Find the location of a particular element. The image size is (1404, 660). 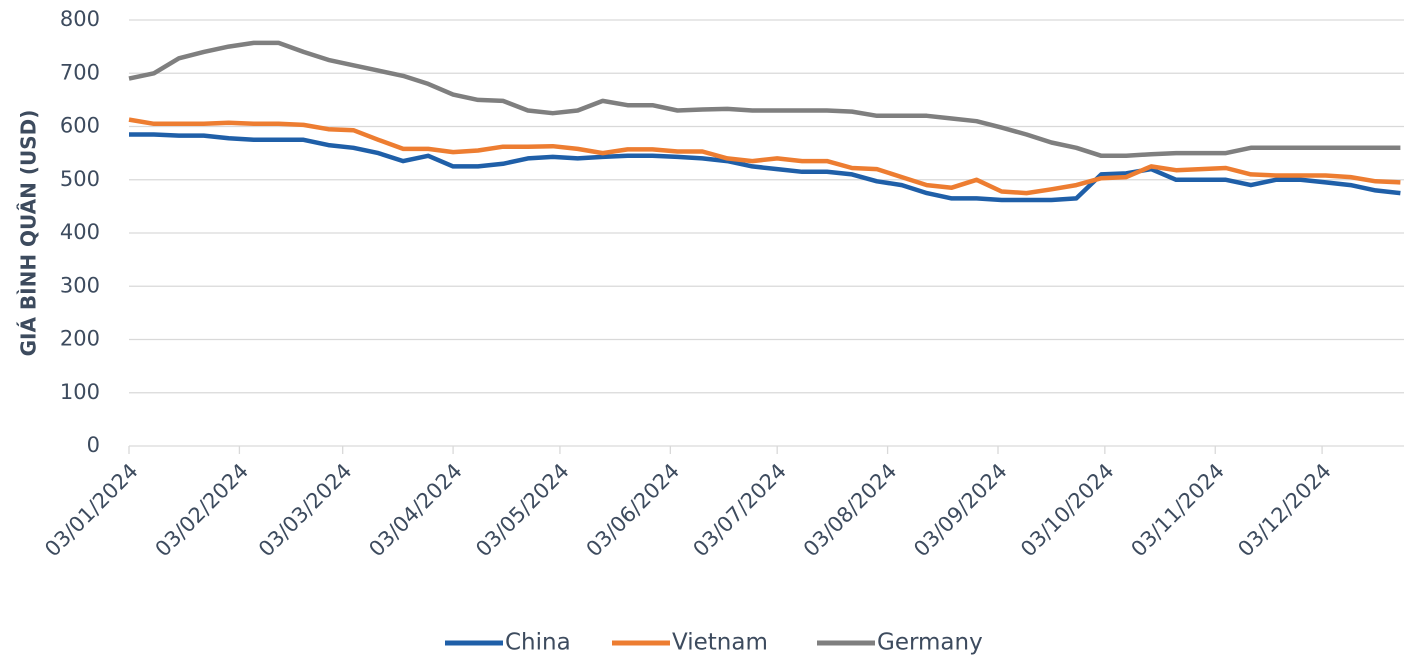

y-tick-label: 700 is located at coordinates (80, 72).